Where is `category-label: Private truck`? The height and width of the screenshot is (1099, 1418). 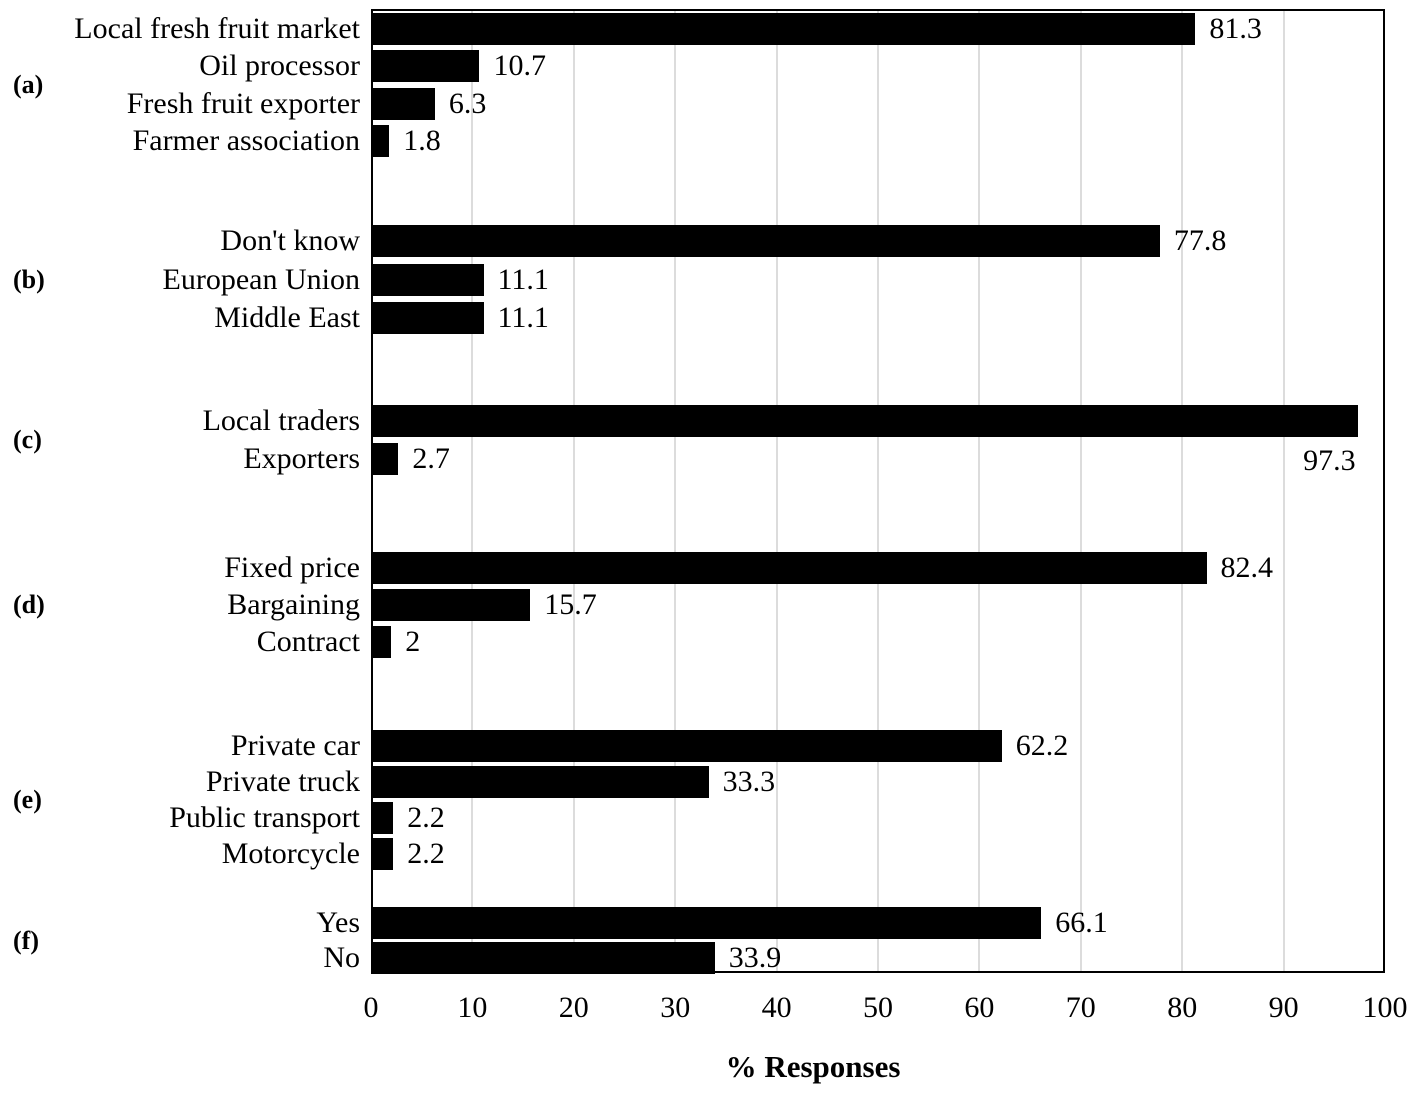
category-label: Private truck is located at coordinates (282, 781).